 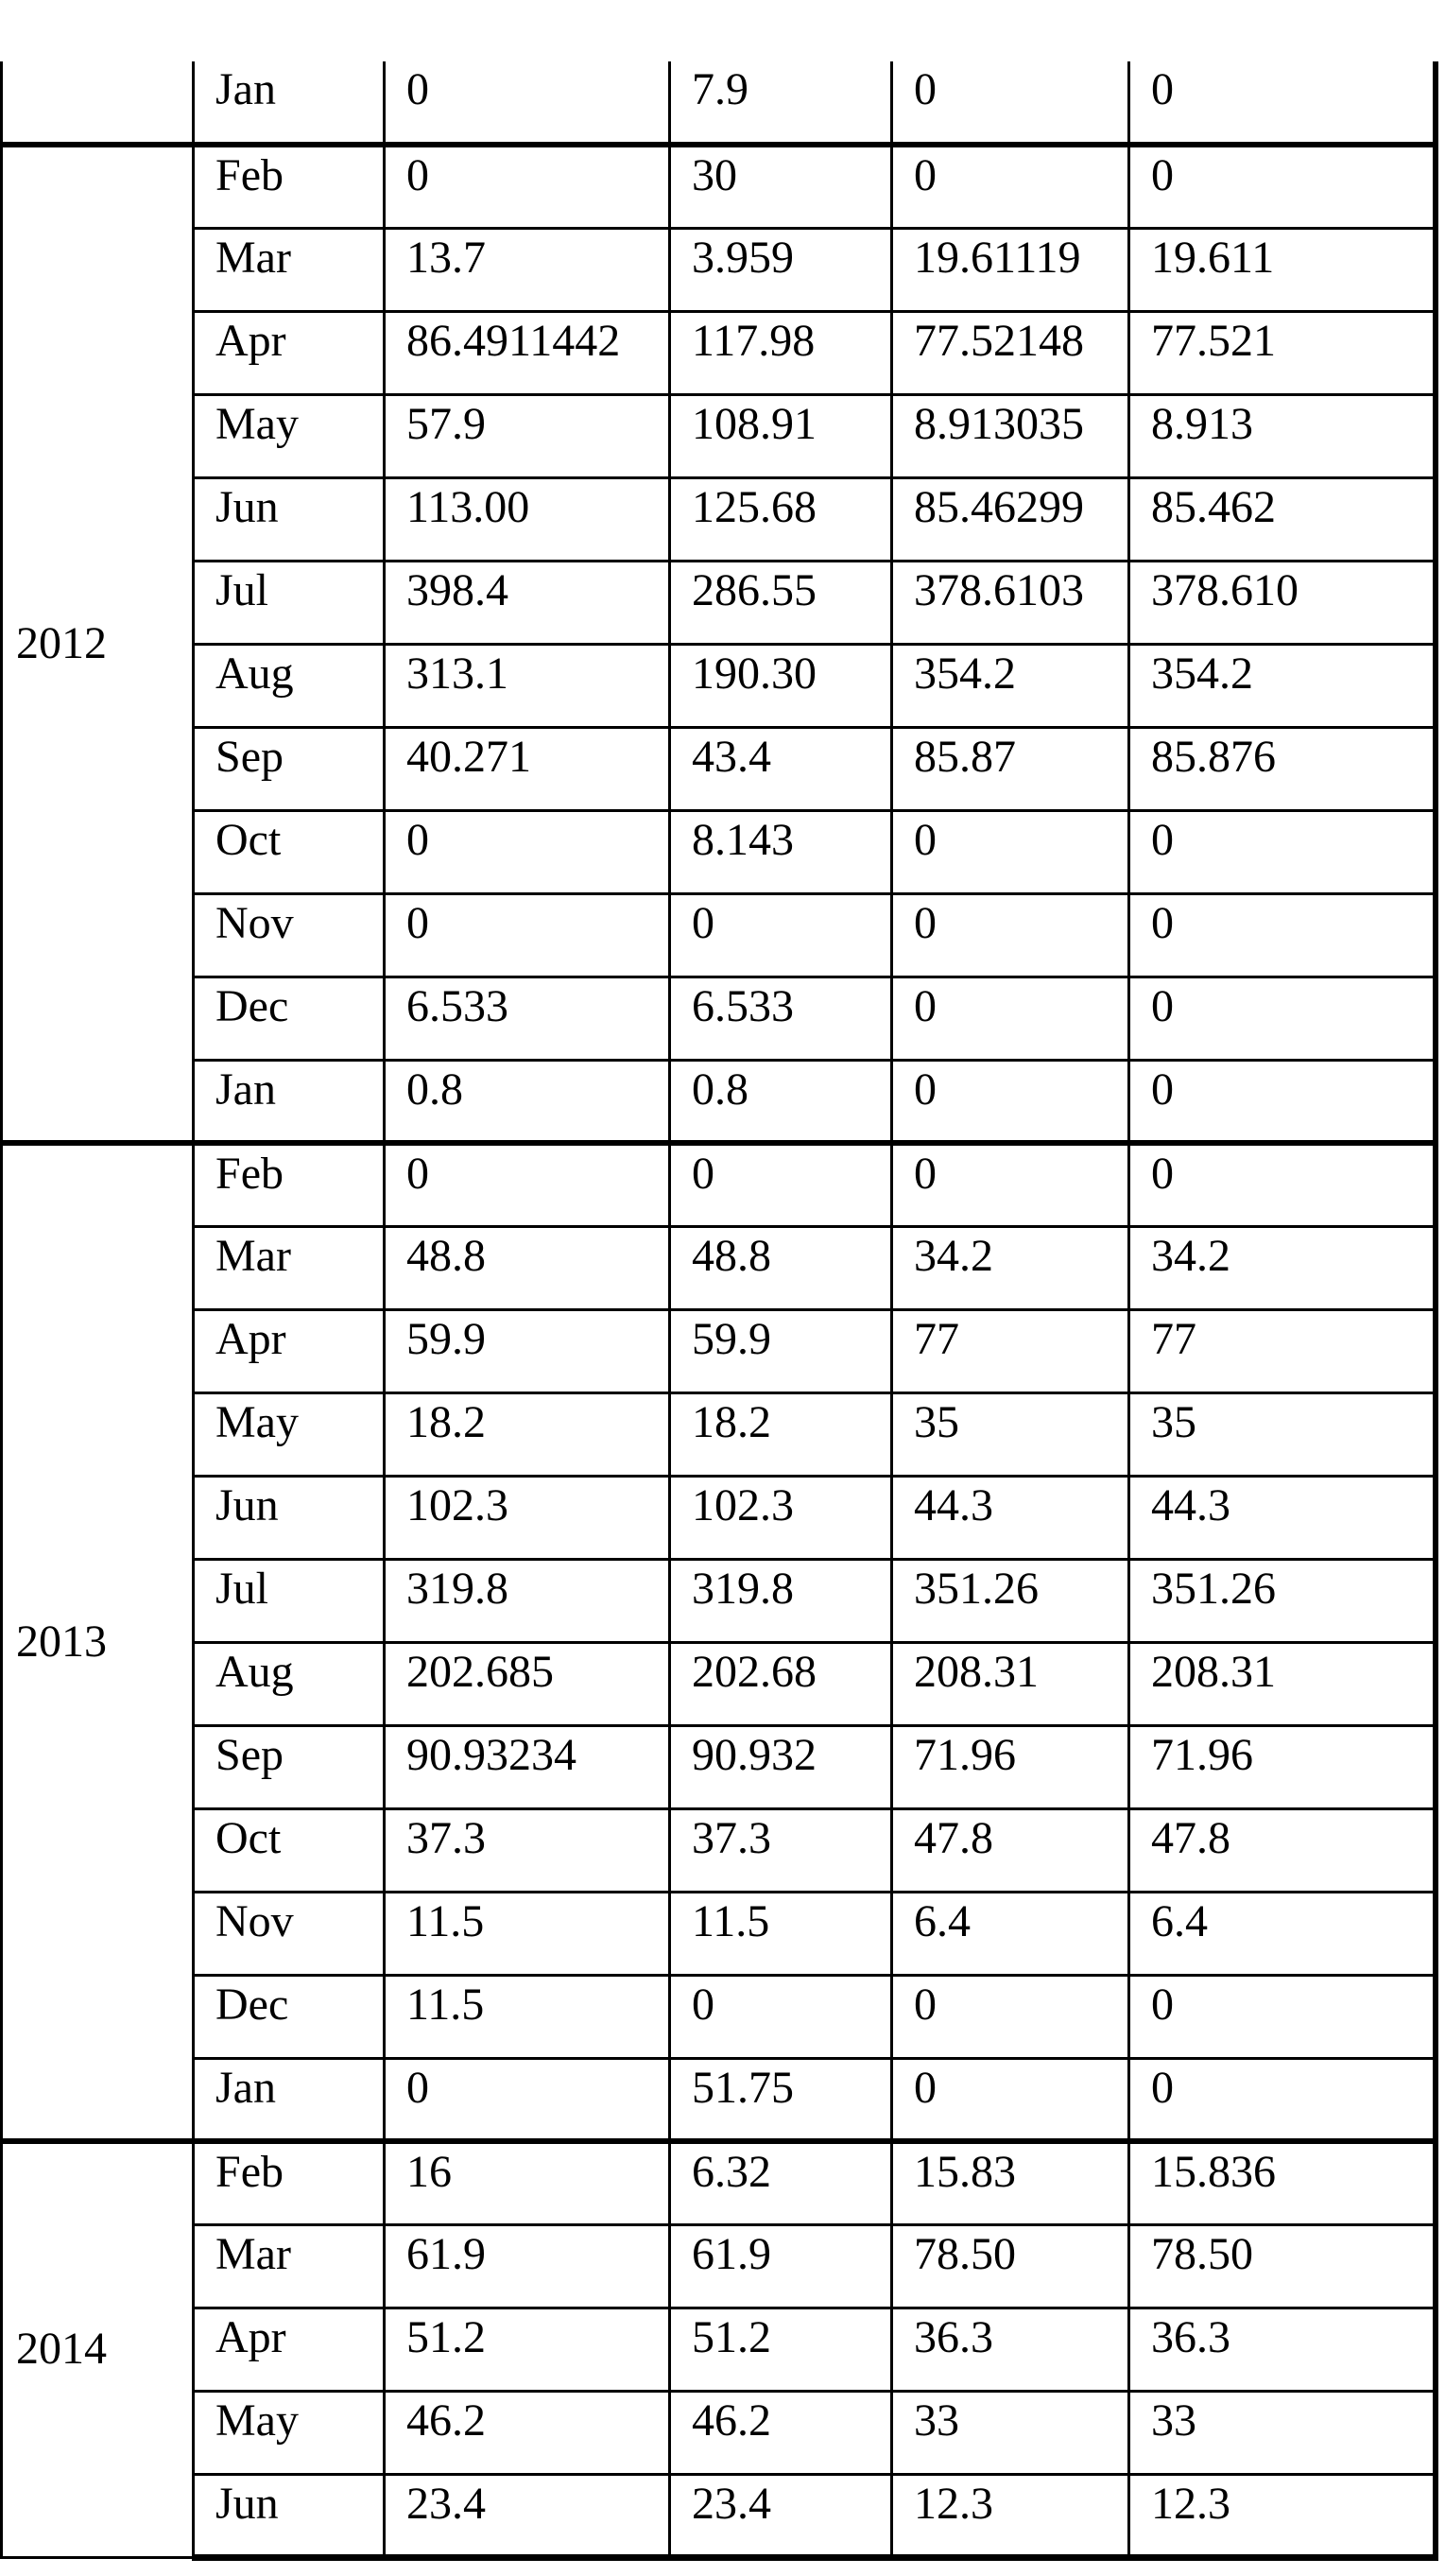 I want to click on value-cell: 378.610, so click(x=1282, y=602).